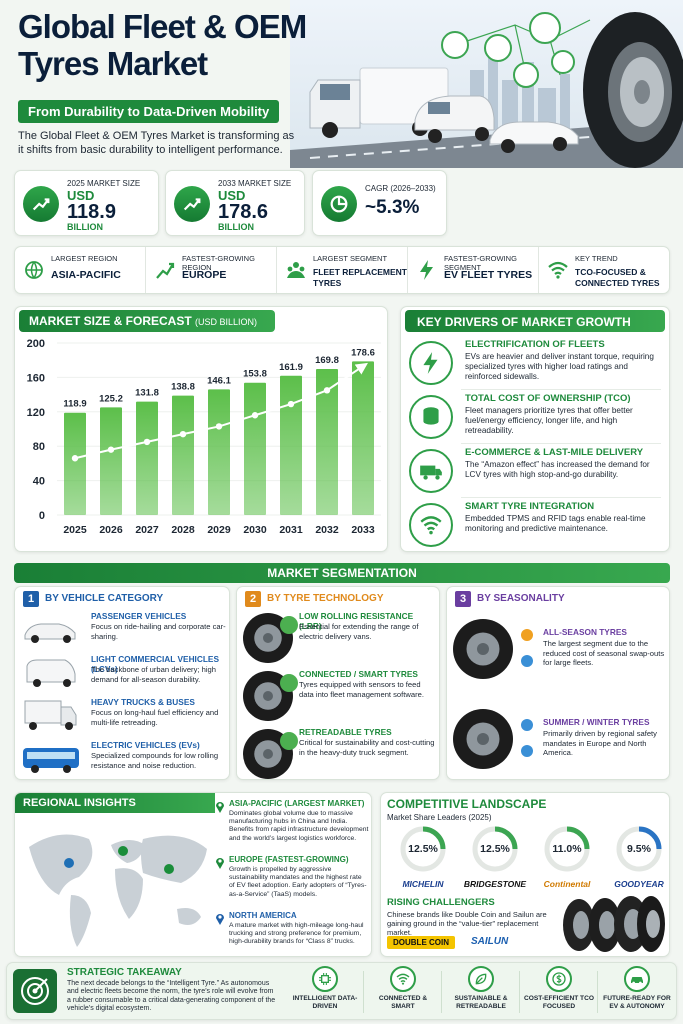 This screenshot has width=683, height=1024. I want to click on highlight-icon, so click(34, 270).